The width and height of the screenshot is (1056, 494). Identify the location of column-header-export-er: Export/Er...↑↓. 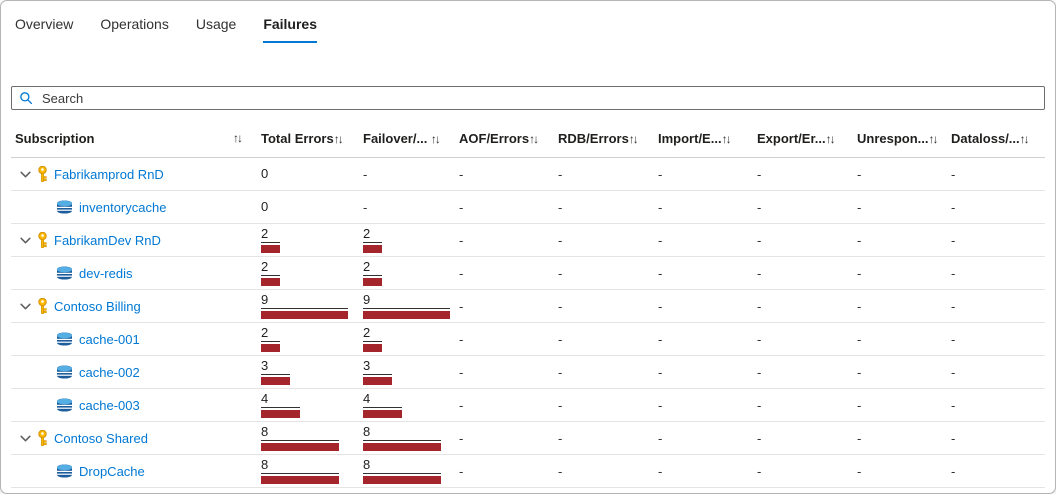
(803, 138).